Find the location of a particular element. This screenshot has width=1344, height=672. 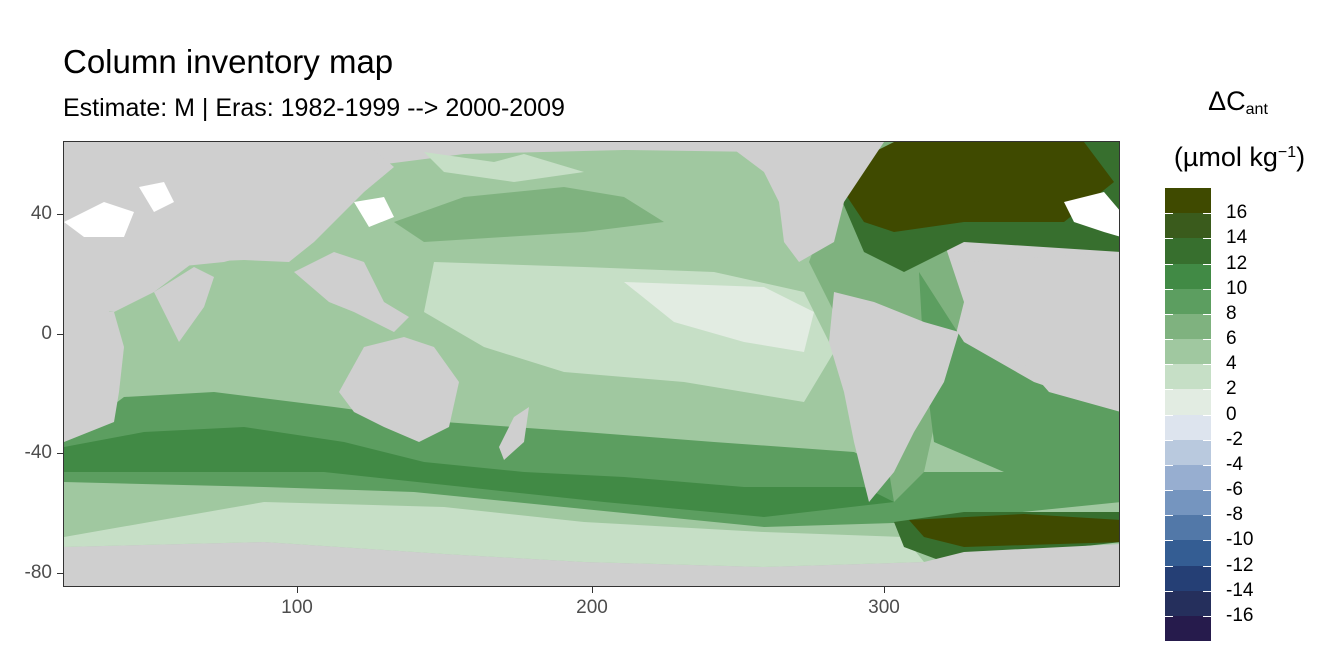

ocean-north-pacific-light is located at coordinates (504, 167).